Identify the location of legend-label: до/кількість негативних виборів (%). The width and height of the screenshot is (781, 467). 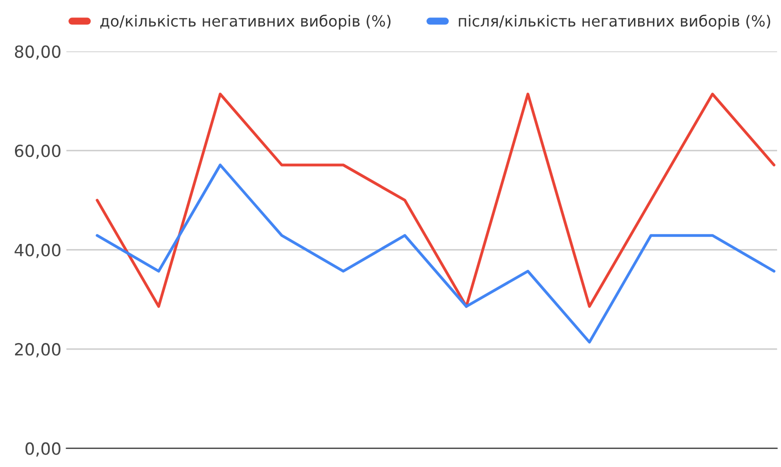
(245, 22).